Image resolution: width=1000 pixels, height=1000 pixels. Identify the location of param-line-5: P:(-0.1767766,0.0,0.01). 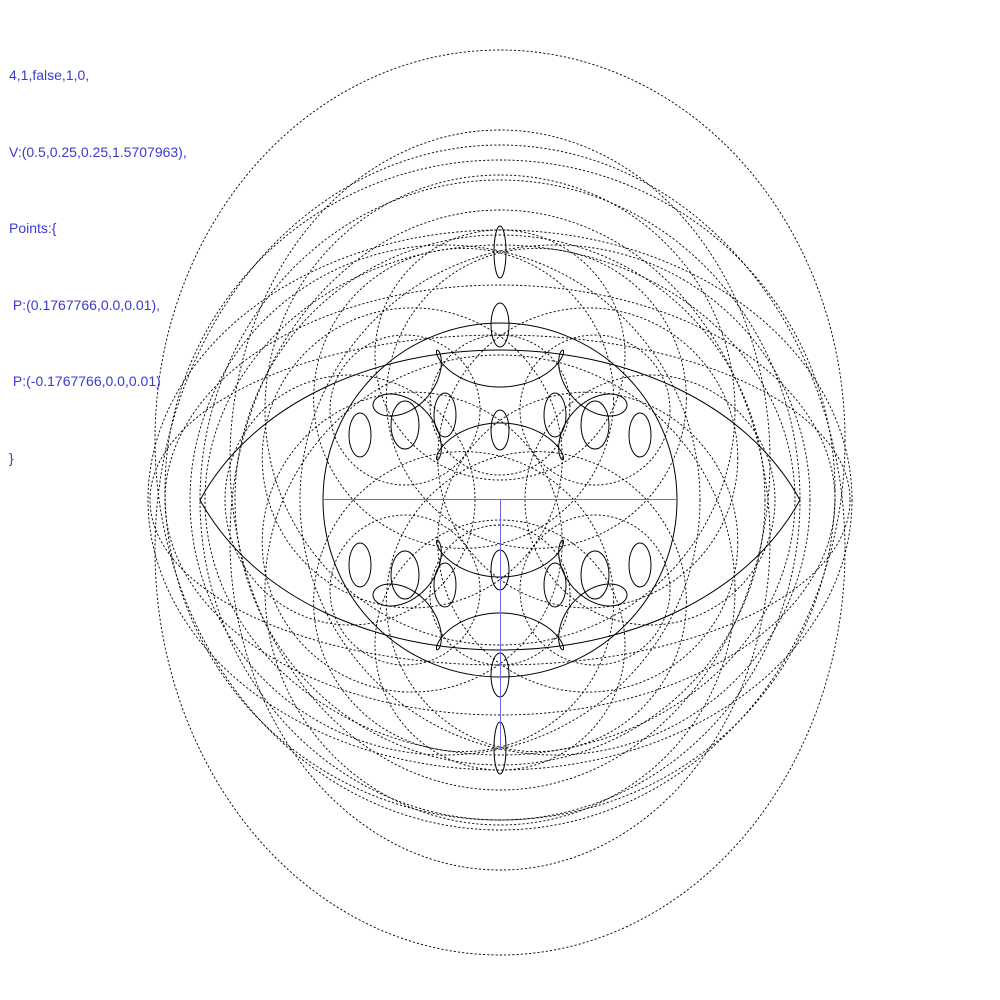
(85, 381).